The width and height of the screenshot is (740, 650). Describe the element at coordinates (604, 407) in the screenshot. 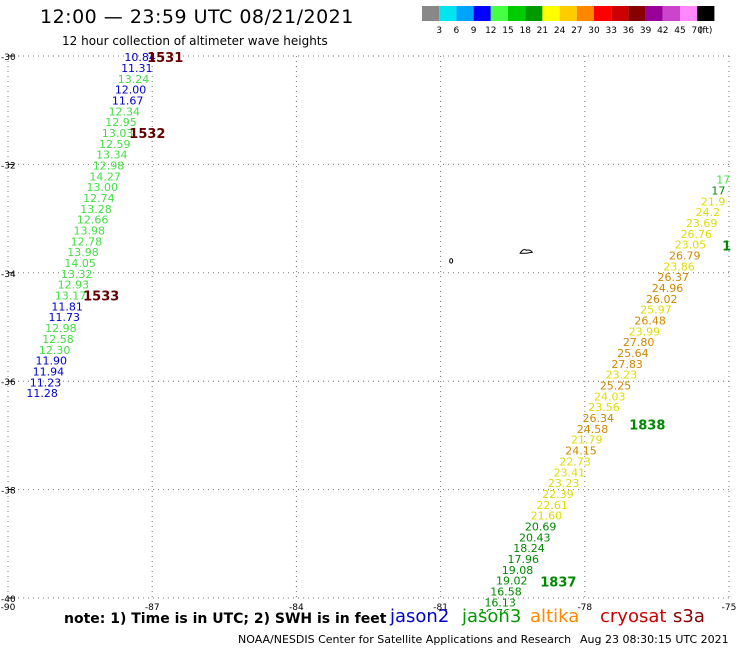

I see `wave-height-value: 23.56` at that location.